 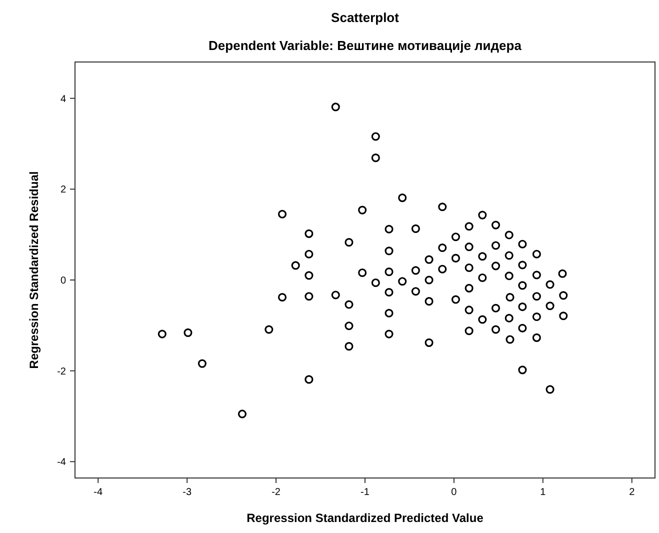 What do you see at coordinates (63, 280) in the screenshot?
I see `y-tick-label: 0` at bounding box center [63, 280].